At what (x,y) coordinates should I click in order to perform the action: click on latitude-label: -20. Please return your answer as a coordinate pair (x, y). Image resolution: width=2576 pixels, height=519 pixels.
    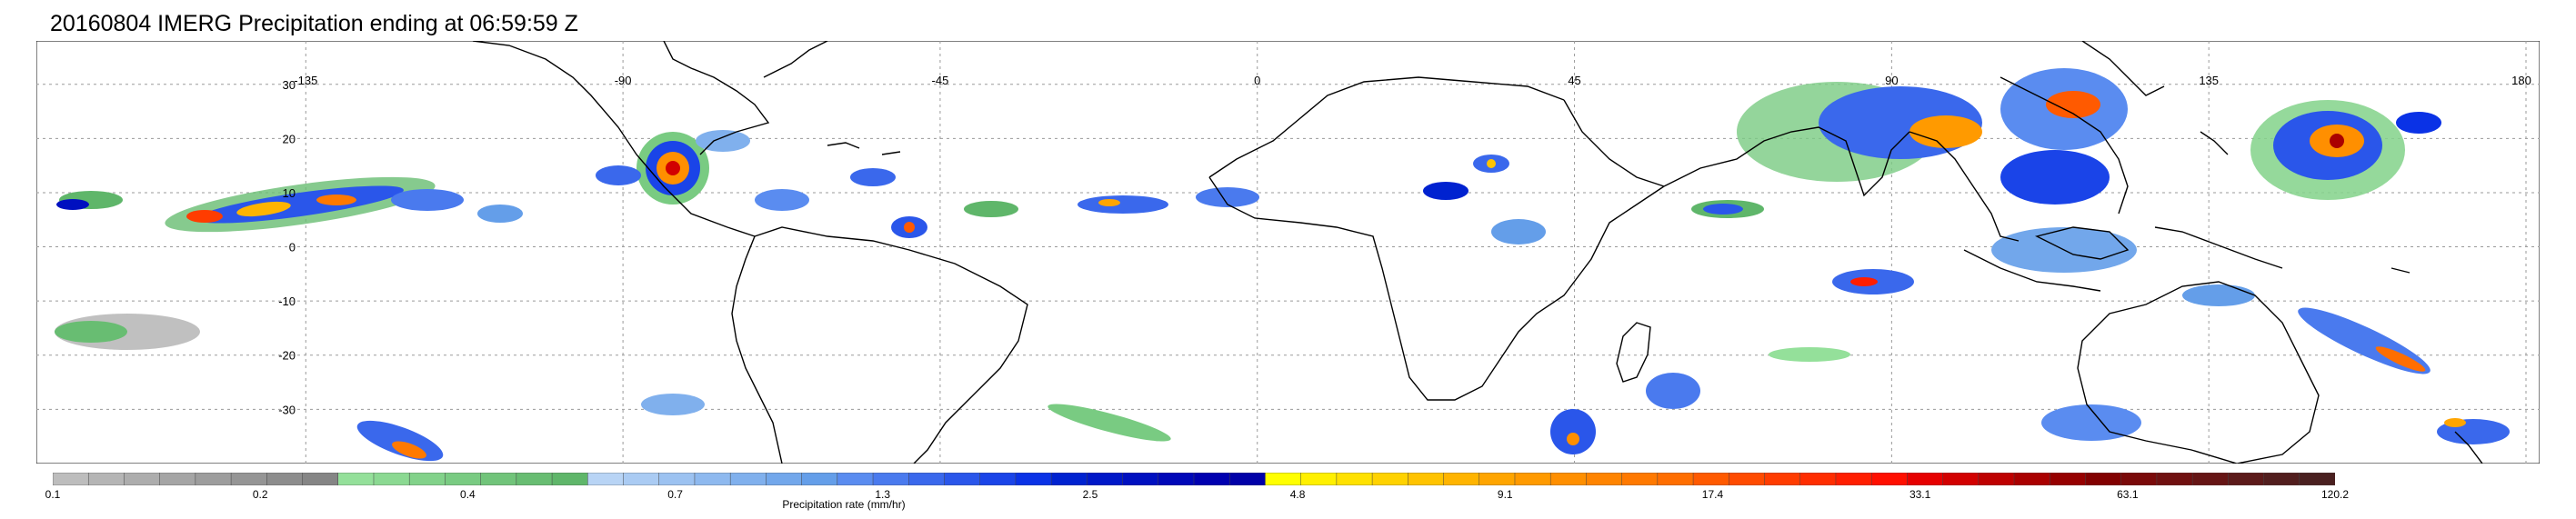
    Looking at the image, I should click on (287, 356).